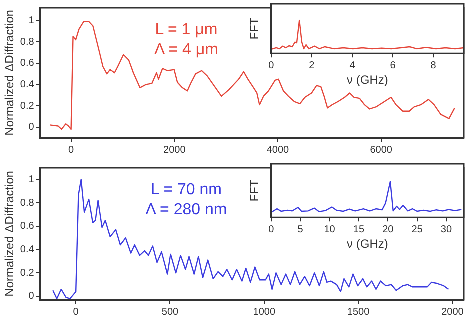  What do you see at coordinates (301, 230) in the screenshot?
I see `x-tick-label: 5` at bounding box center [301, 230].